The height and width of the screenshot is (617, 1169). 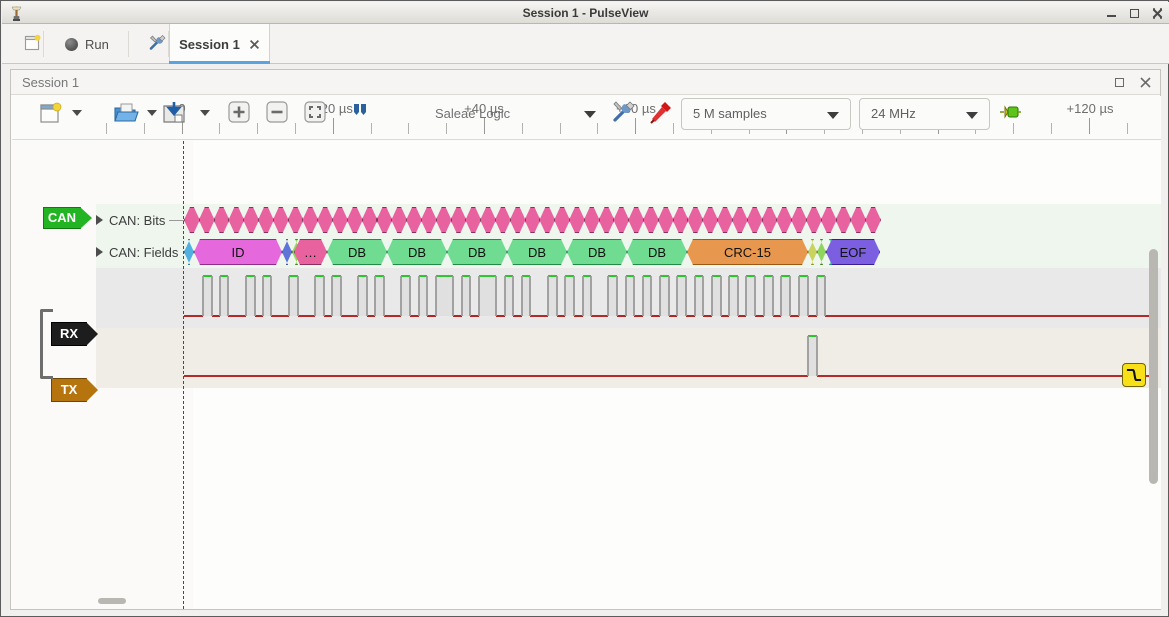 I want to click on run-stop-indicator, so click(x=1010, y=114).